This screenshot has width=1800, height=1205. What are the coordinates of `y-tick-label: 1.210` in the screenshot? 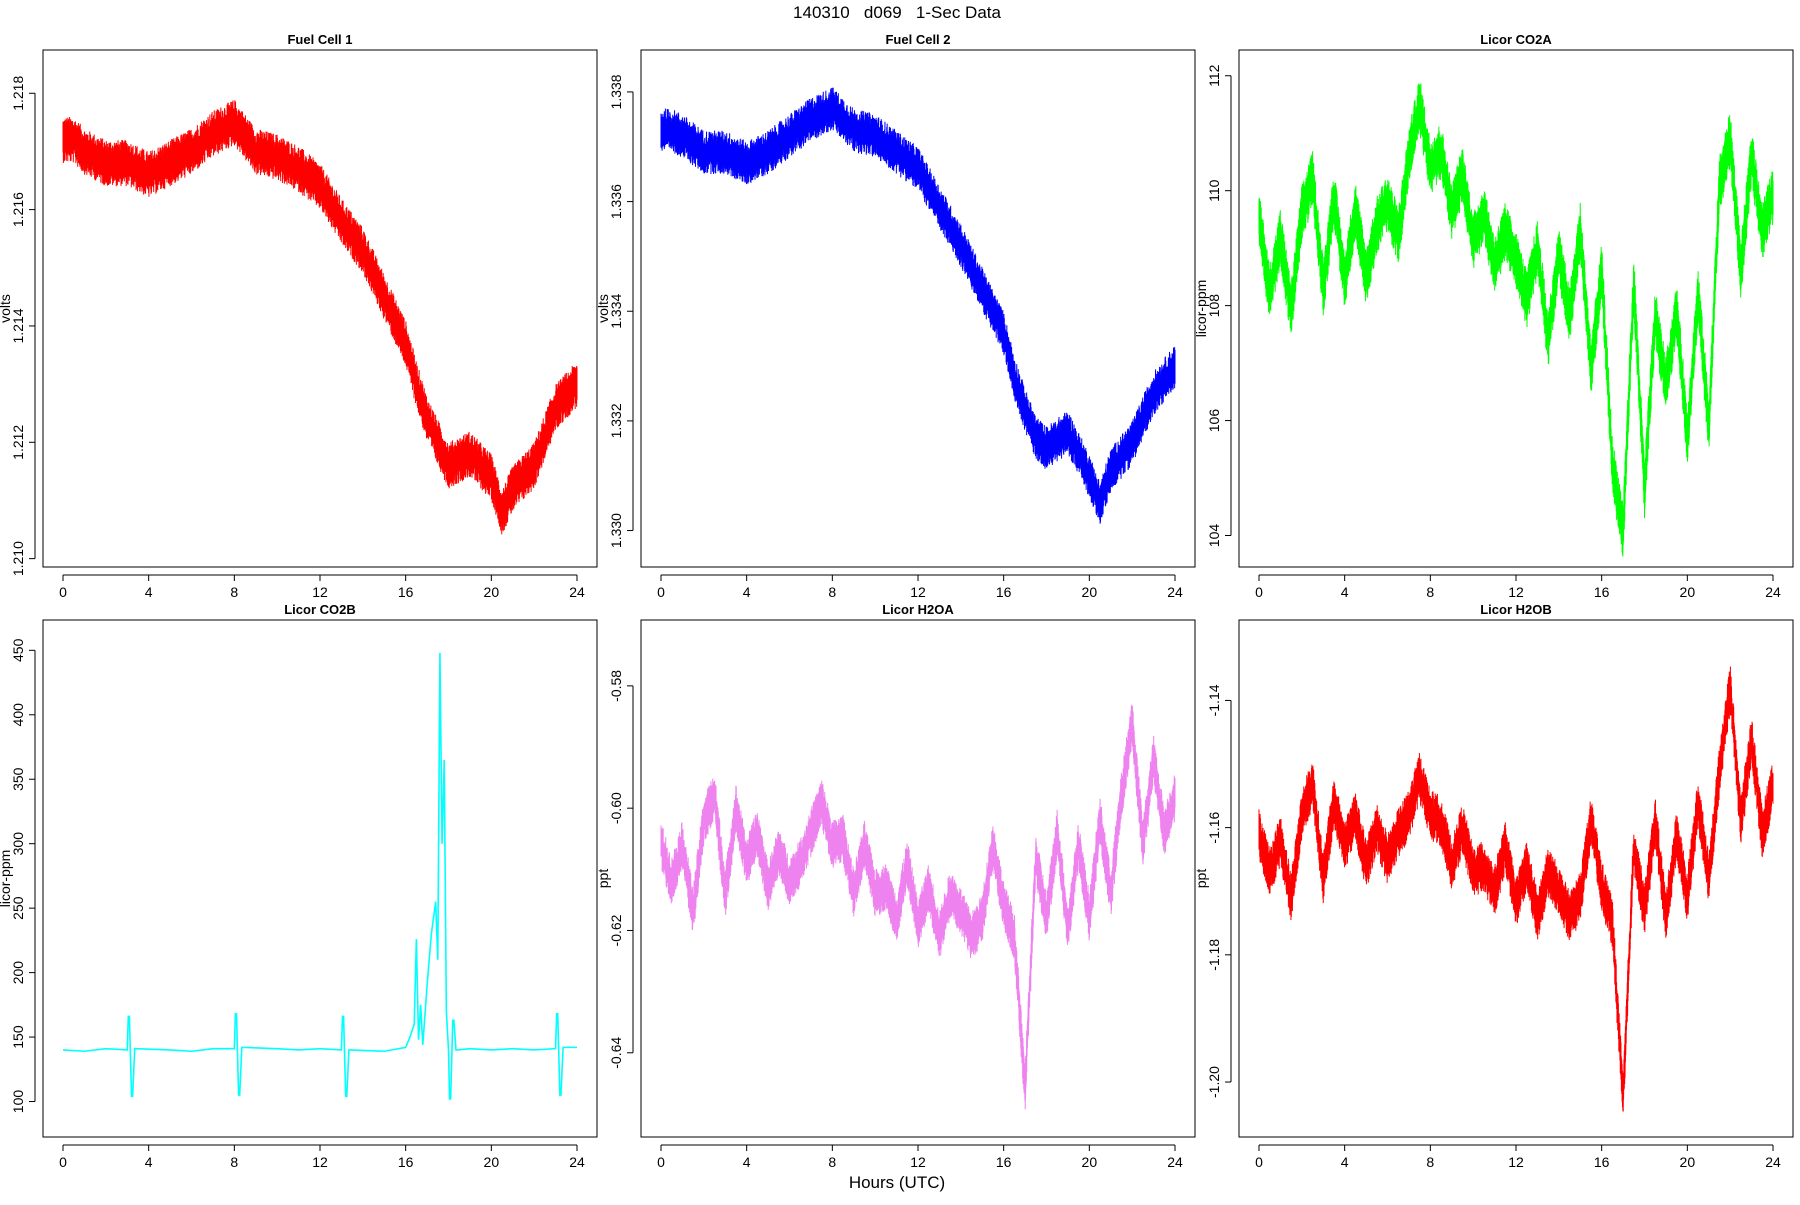 It's located at (18, 558).